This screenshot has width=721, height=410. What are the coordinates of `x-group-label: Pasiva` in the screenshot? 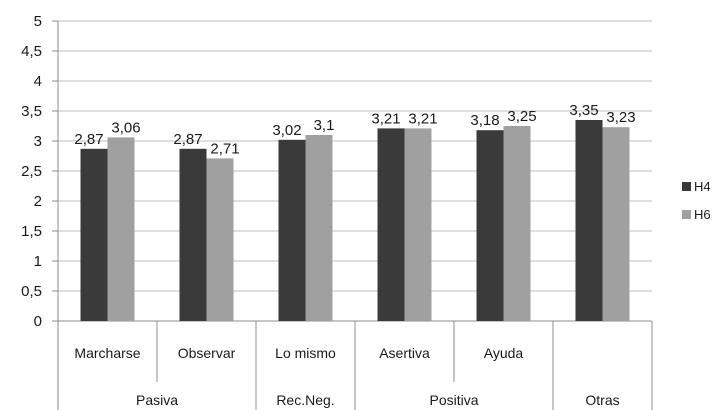 It's located at (157, 400).